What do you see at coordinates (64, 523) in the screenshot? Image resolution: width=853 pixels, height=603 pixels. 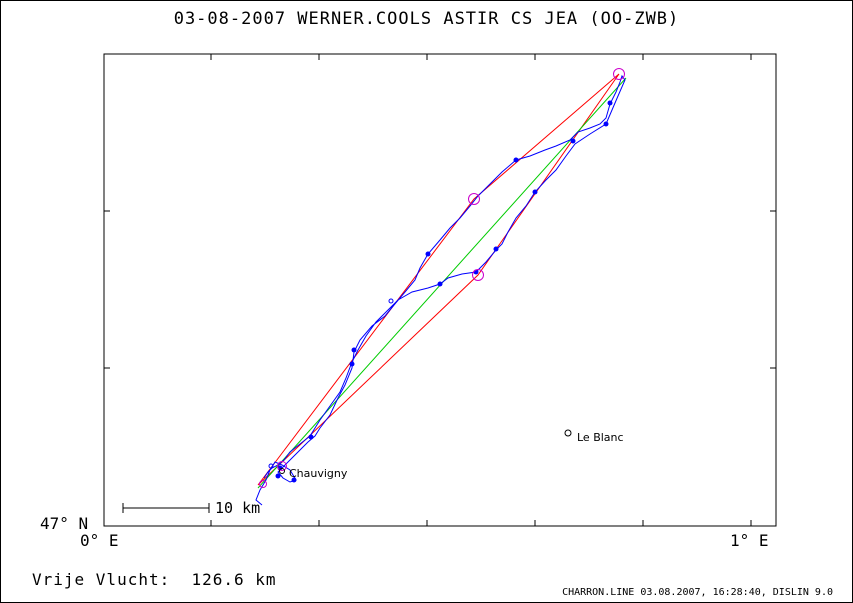 I see `latitude-label: 47° N` at bounding box center [64, 523].